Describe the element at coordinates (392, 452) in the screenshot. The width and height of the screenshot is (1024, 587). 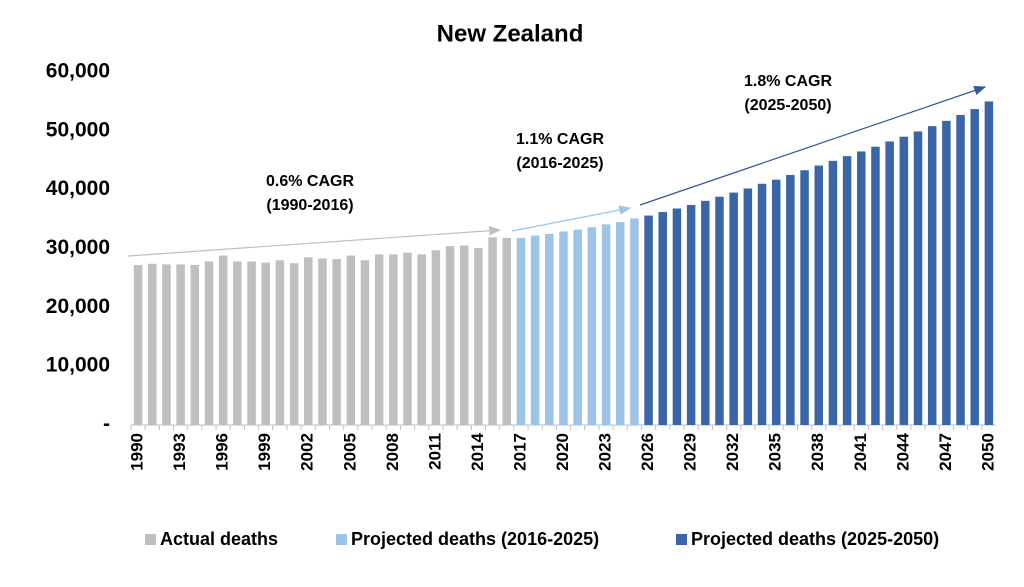
I see `x-tick-label: 2008` at that location.